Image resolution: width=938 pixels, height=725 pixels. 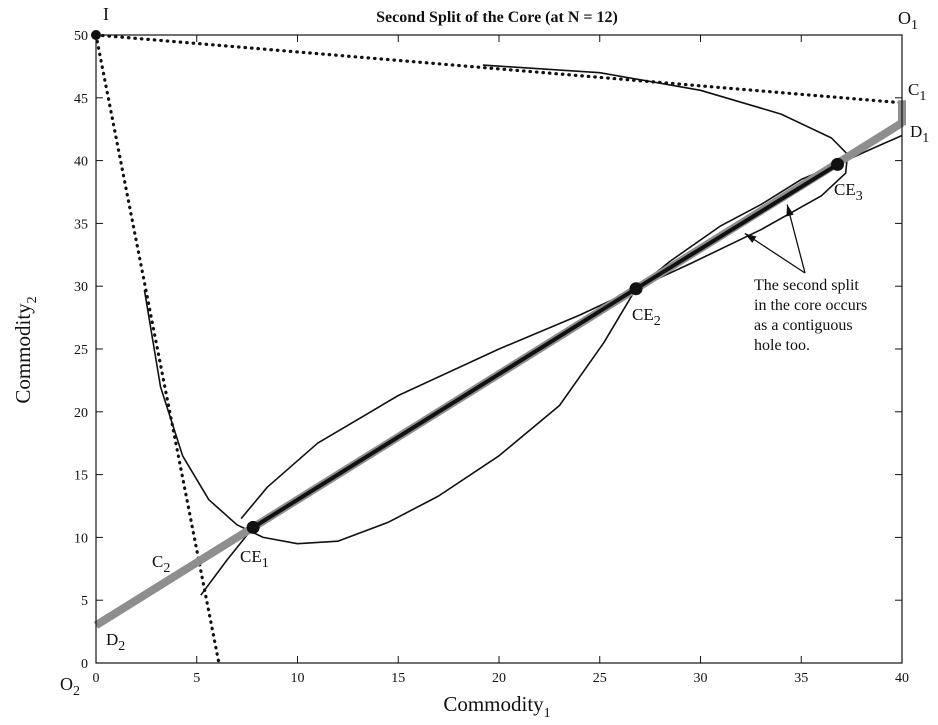 What do you see at coordinates (499, 69) in the screenshot?
I see `dotted-boundary-1-line` at bounding box center [499, 69].